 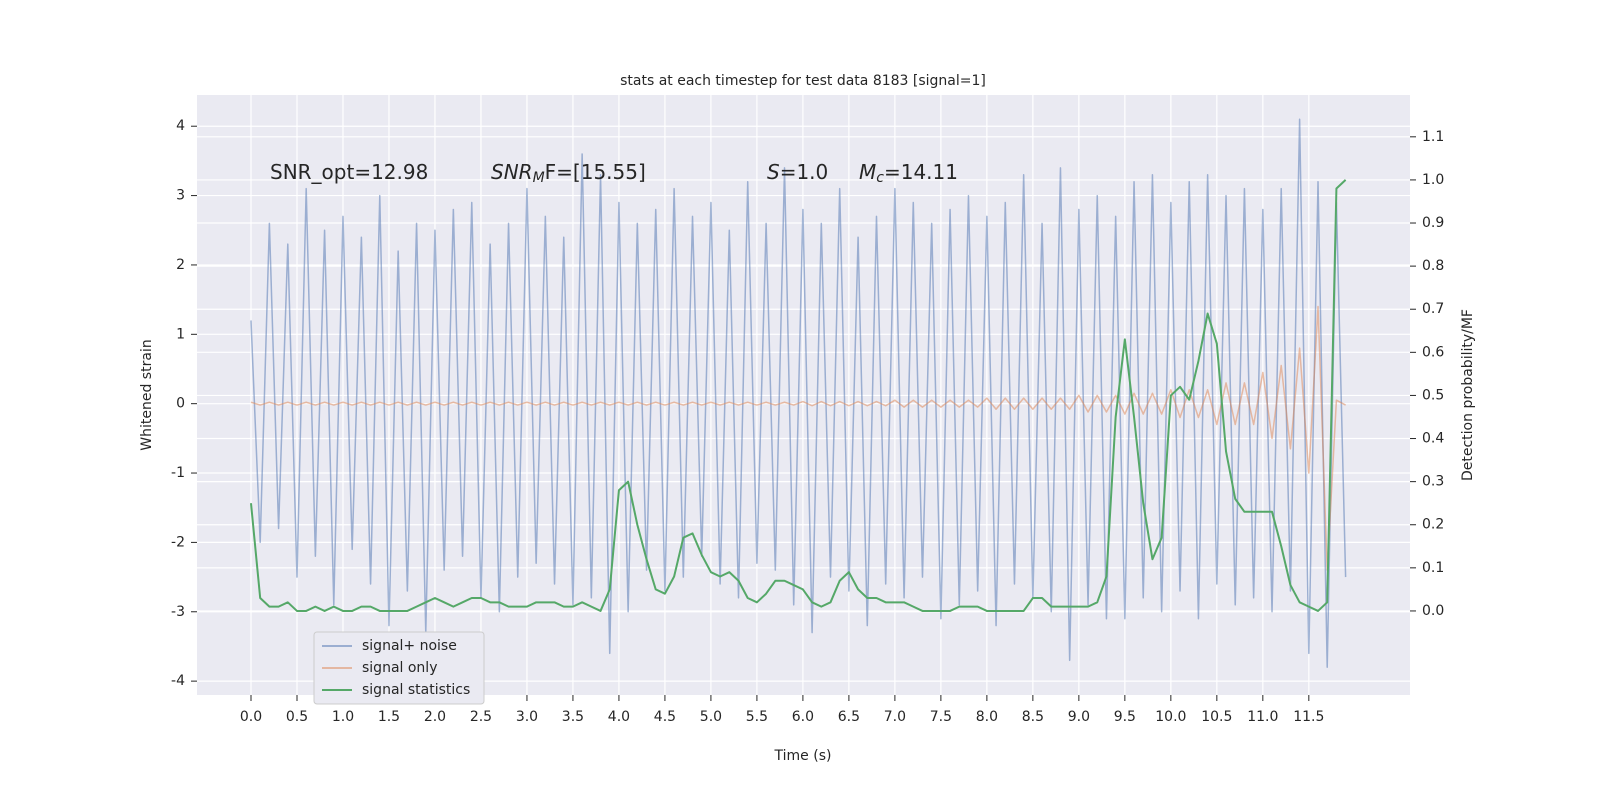 I want to click on x-tick-label: 4.5, so click(x=665, y=717).